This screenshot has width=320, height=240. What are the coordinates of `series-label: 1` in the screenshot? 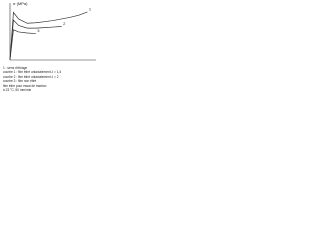 It's located at (90, 8).